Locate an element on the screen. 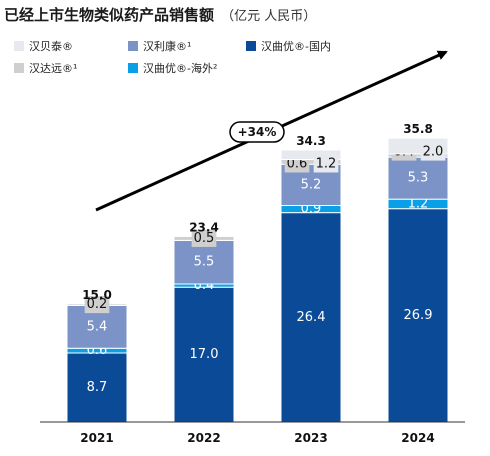 Image resolution: width=490 pixels, height=456 pixels. bar-label-hlk-2021: 5.4 is located at coordinates (97, 326).